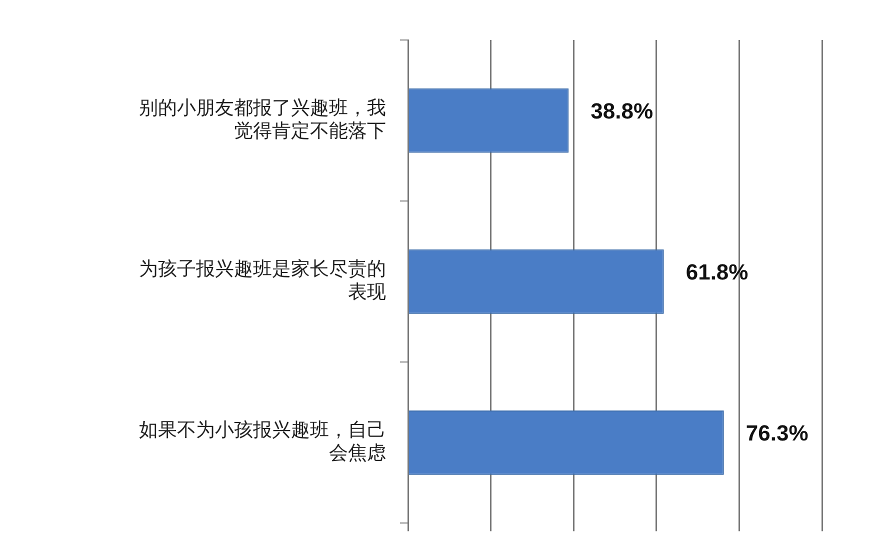 The width and height of the screenshot is (870, 560). I want to click on y-tick-label: 如果不为小孩报兴趣班，自己会焦虑, so click(262, 441).